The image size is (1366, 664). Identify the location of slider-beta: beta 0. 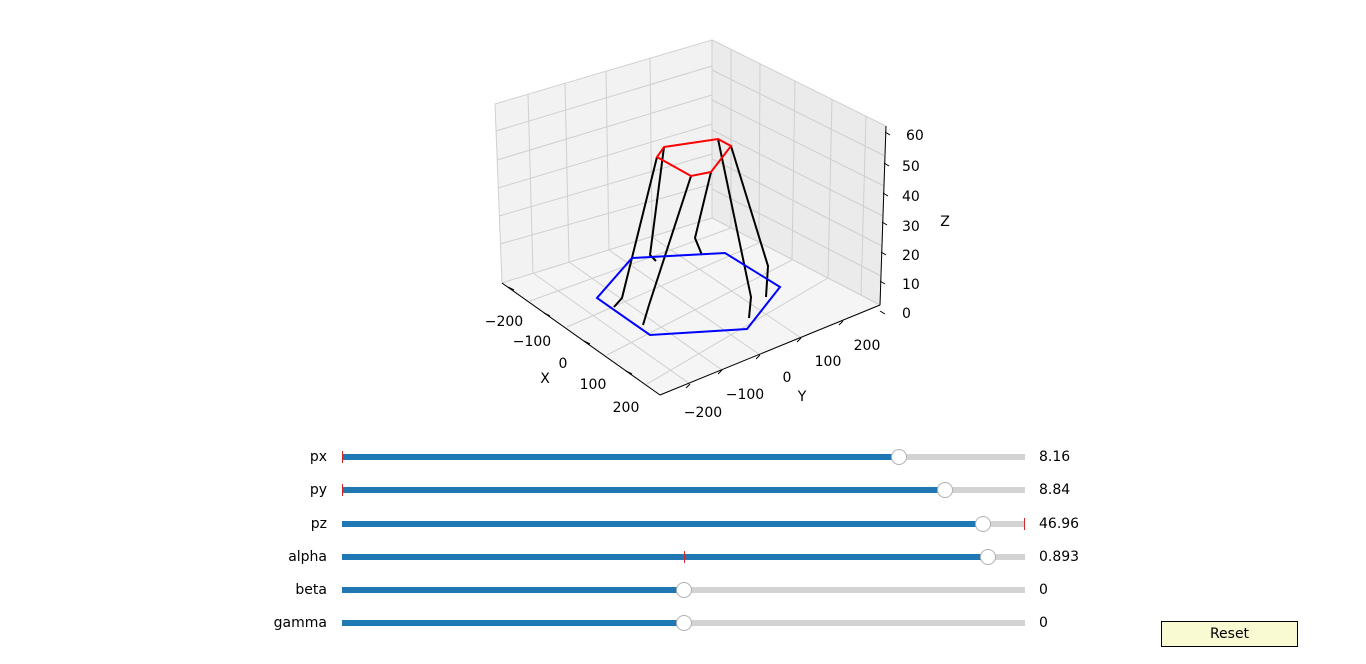
(683, 590).